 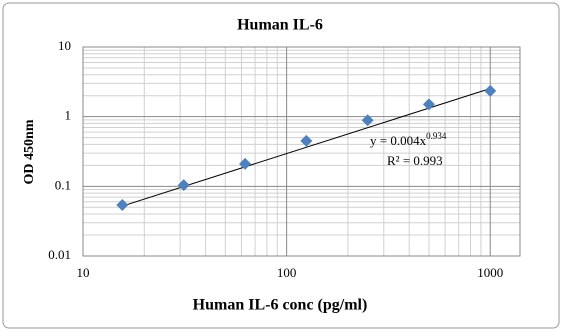 I want to click on chart-title: Human IL-6, so click(x=280, y=25).